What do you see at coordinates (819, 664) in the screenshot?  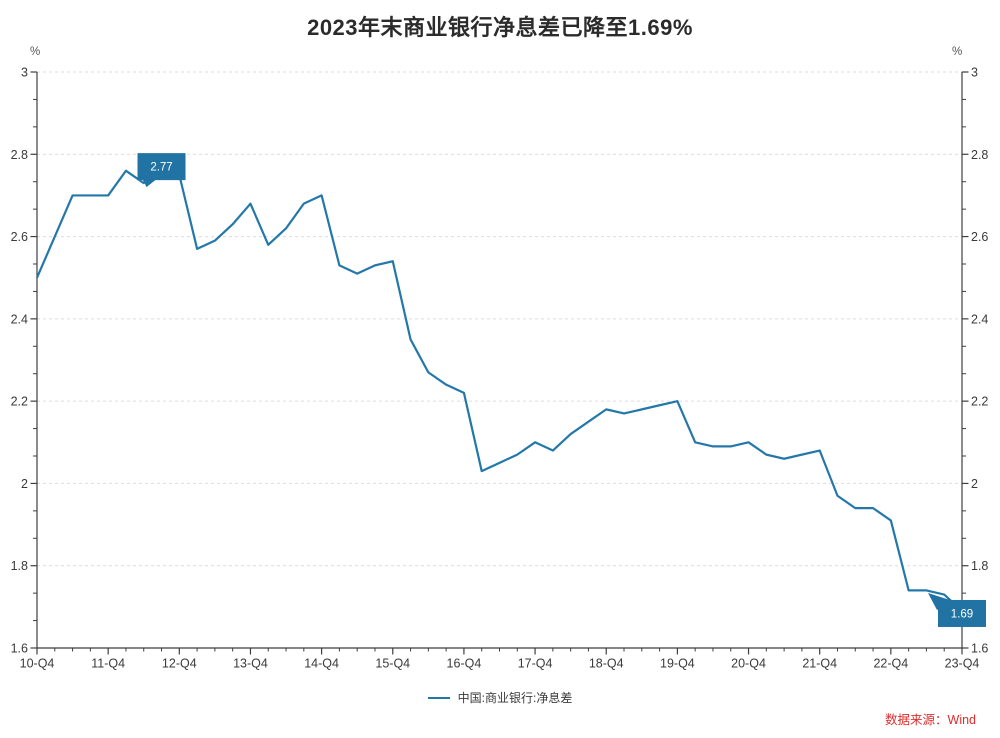 I see `svg-text: 21-Q4` at bounding box center [819, 664].